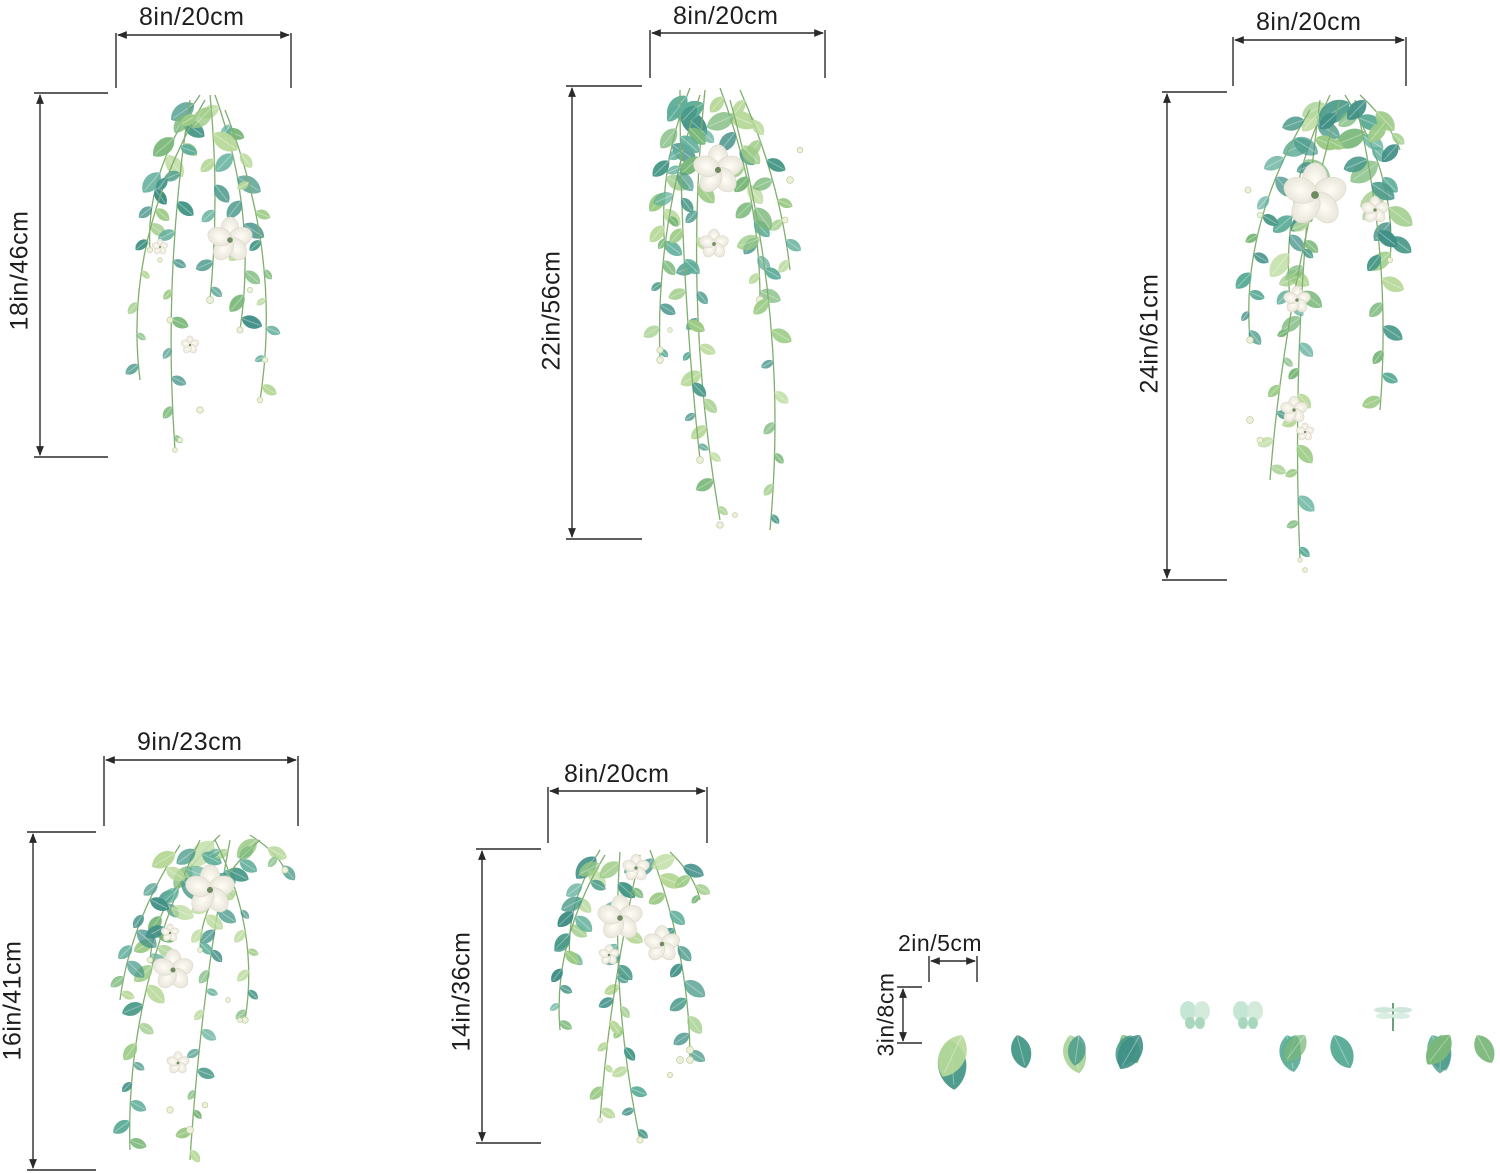 The height and width of the screenshot is (1173, 1500). I want to click on decal-3-illustration, so click(1324, 333).